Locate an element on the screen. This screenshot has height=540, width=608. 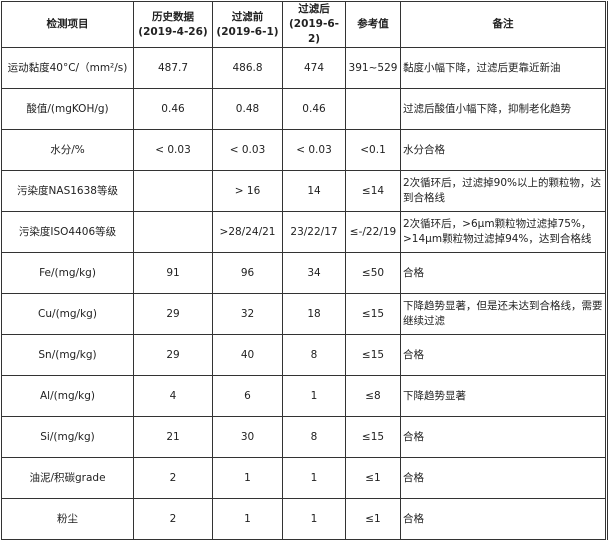
cell-item: 污染度NAS1638等级 is located at coordinates (67, 191).